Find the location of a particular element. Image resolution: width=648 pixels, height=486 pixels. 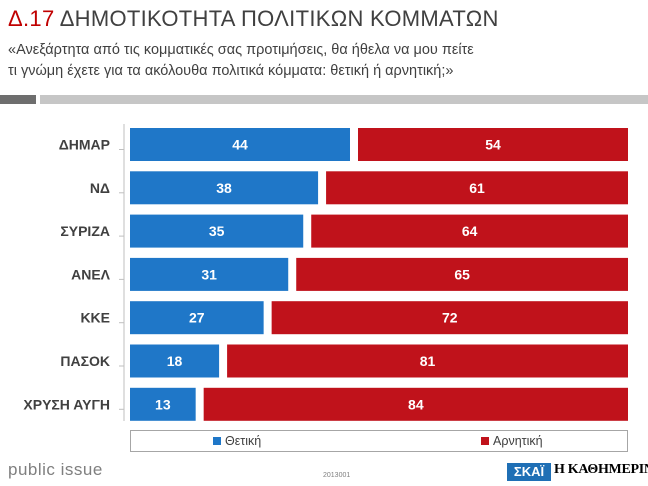

bar-negative-label: 54 is located at coordinates (493, 145).